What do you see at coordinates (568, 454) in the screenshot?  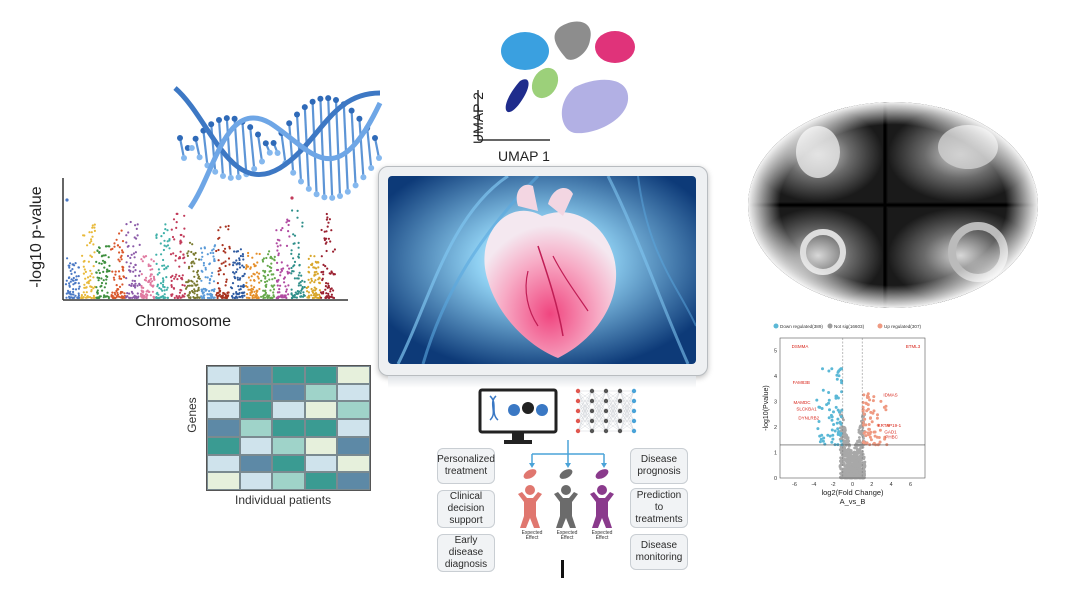 I see `workflow-branch-lines` at bounding box center [568, 454].